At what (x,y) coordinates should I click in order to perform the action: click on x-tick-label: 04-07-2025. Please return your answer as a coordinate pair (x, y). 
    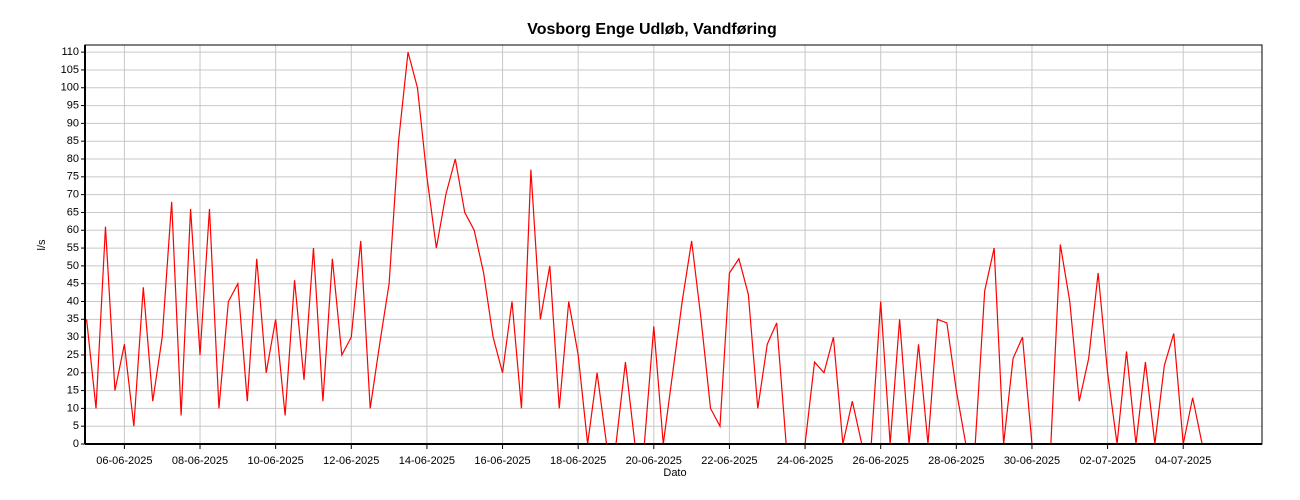
    Looking at the image, I should click on (1183, 461).